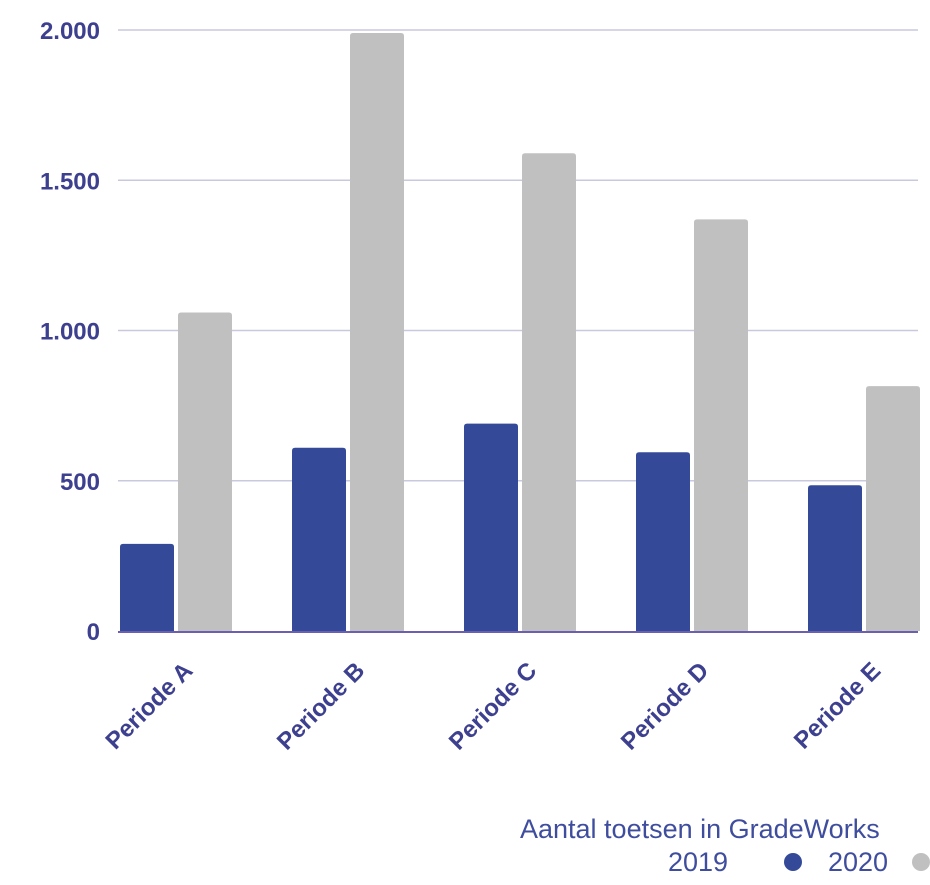  I want to click on x-tick-label: Periode D, so click(665, 706).